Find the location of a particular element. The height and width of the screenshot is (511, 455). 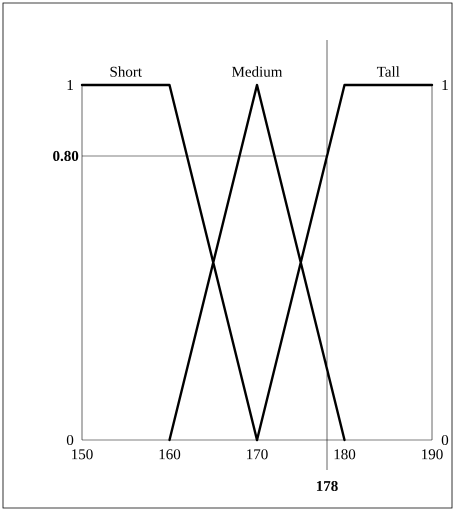

series-label: Short is located at coordinates (126, 71).